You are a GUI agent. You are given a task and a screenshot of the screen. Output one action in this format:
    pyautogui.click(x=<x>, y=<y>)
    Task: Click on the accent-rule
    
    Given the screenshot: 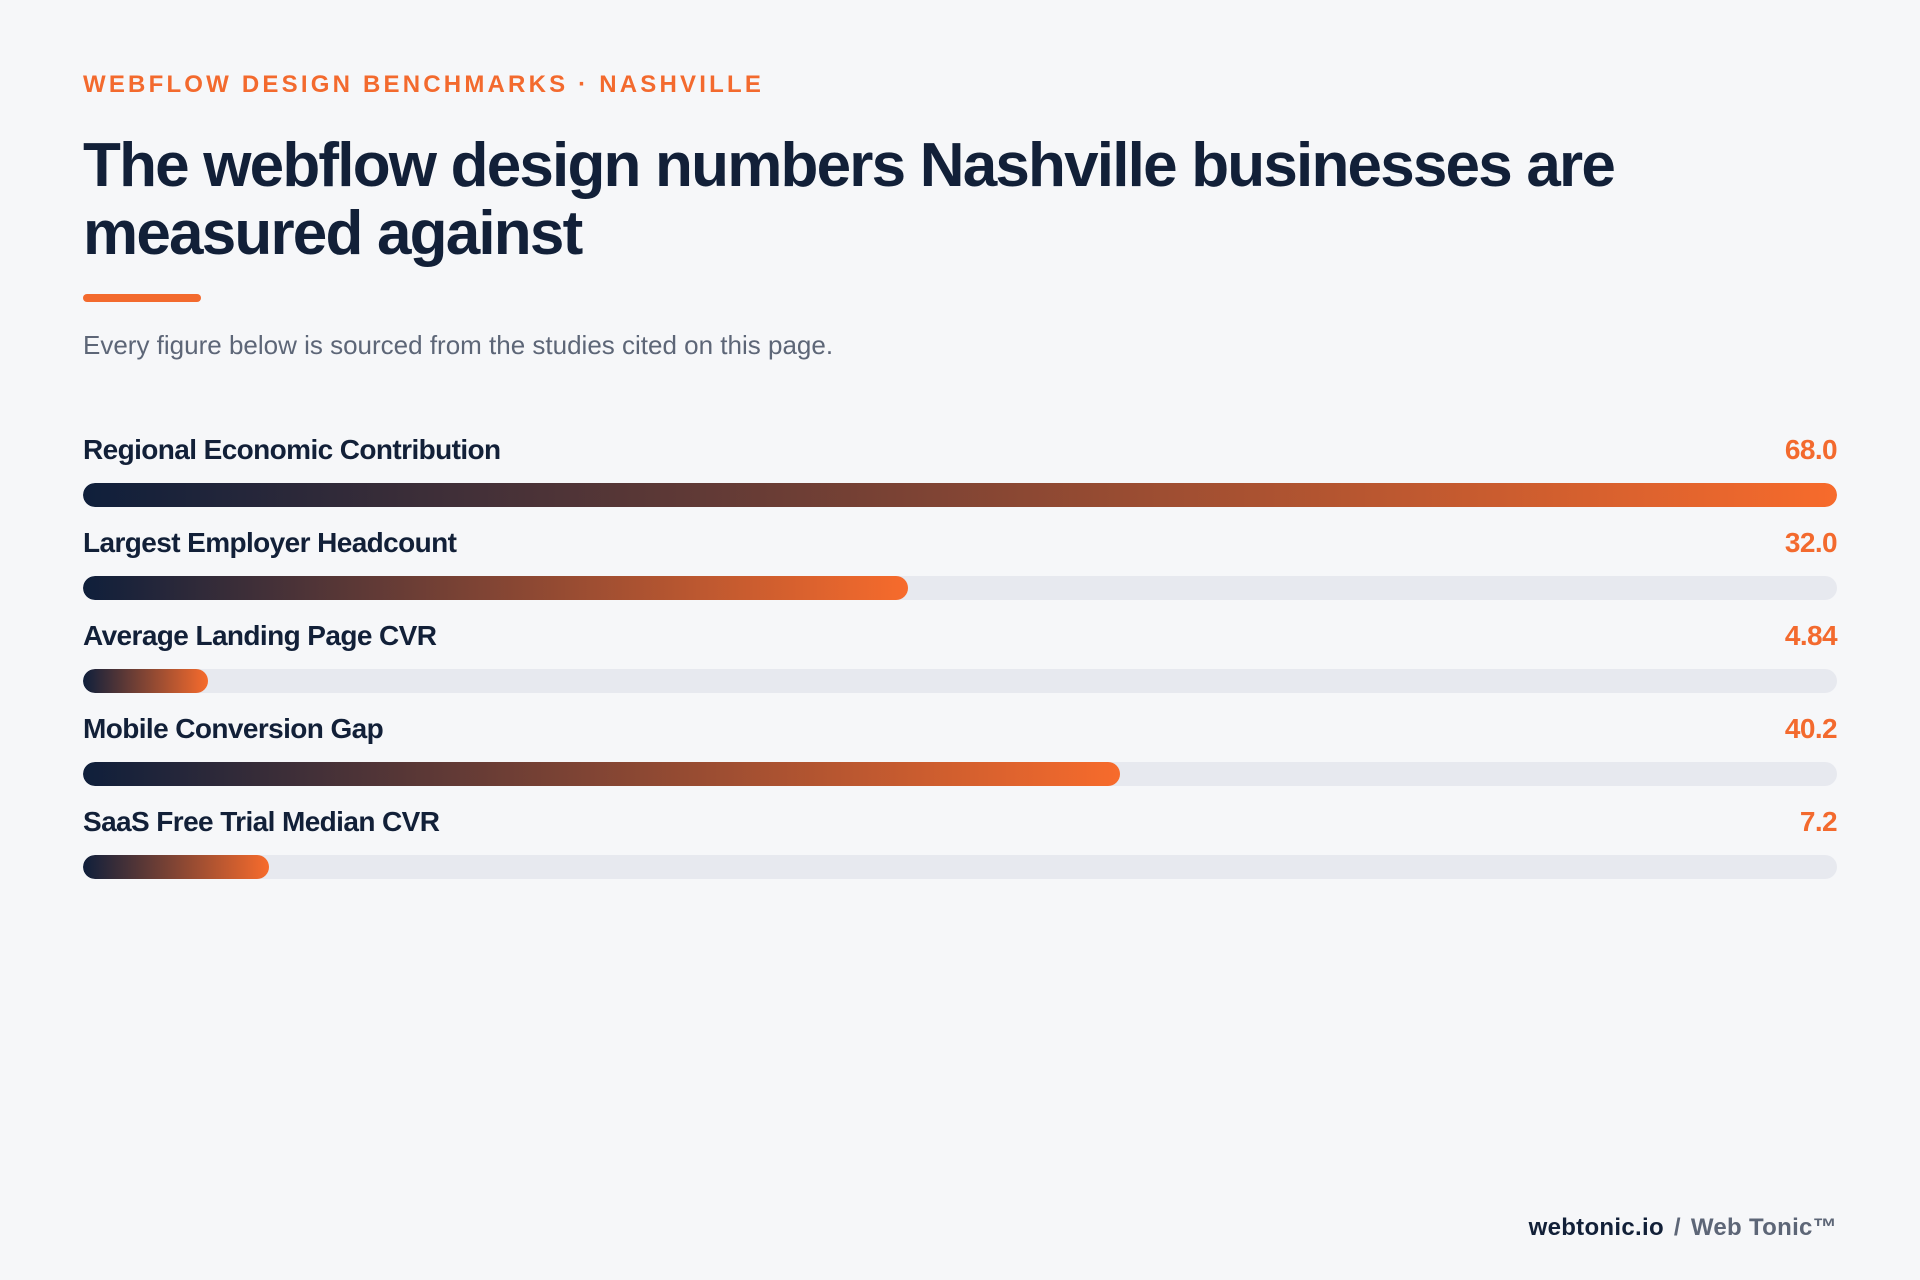 What is the action you would take?
    pyautogui.click(x=142, y=298)
    